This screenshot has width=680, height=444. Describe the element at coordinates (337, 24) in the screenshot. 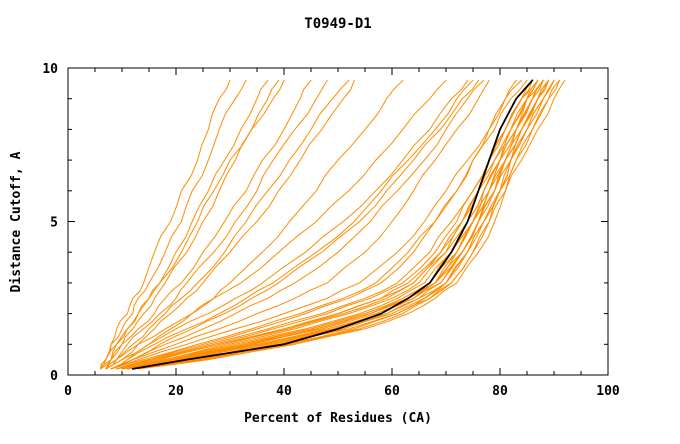

I see `plot-title: T0949-D1` at that location.